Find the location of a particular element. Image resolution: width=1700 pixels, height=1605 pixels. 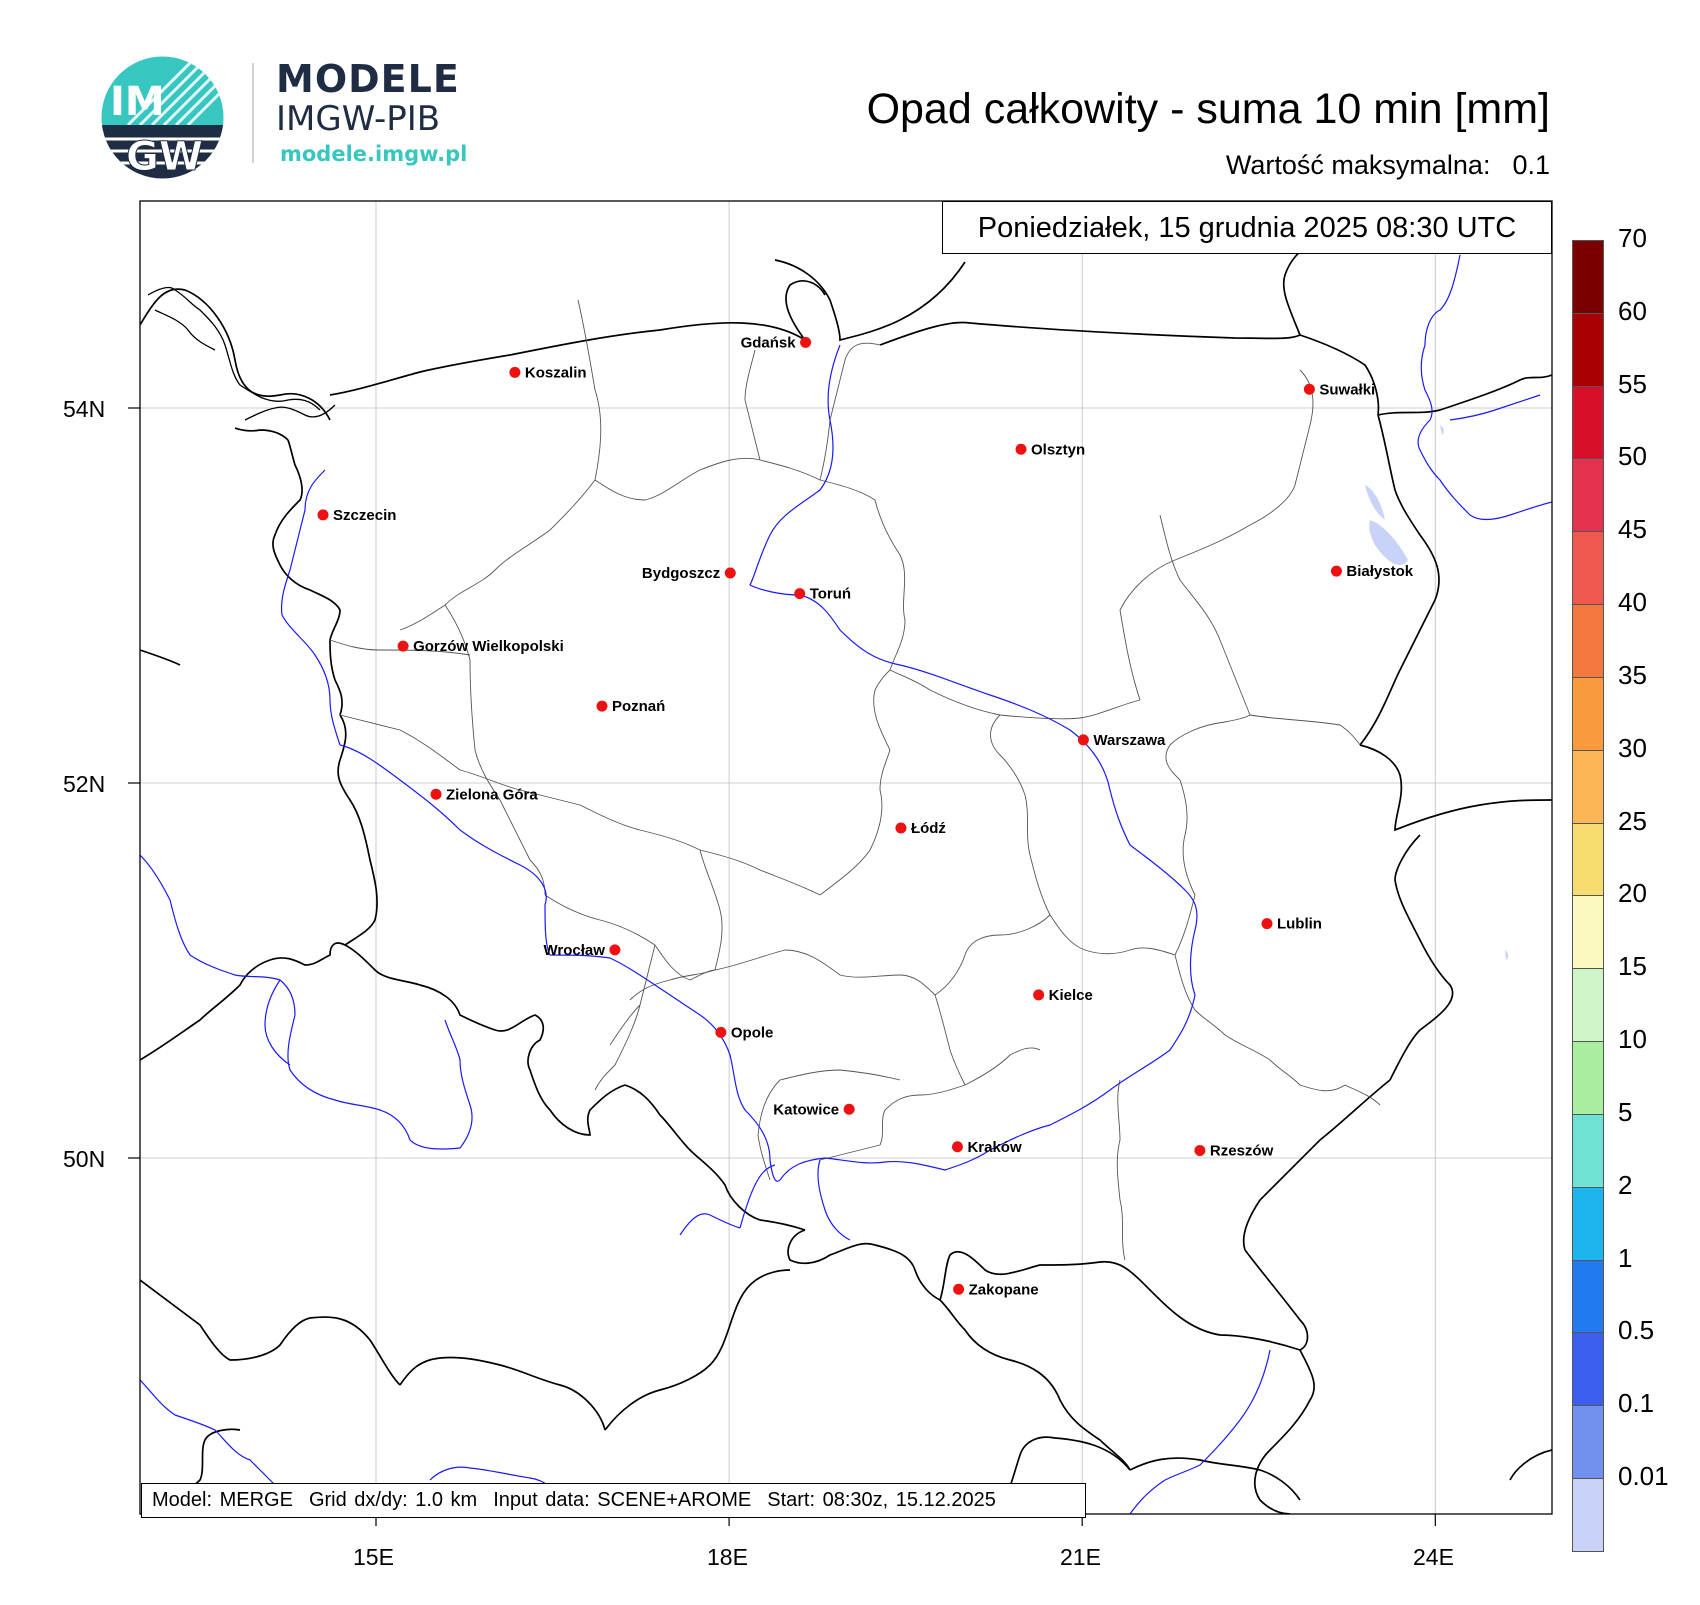

colorbar-label-10: 10 is located at coordinates (1632, 1039).